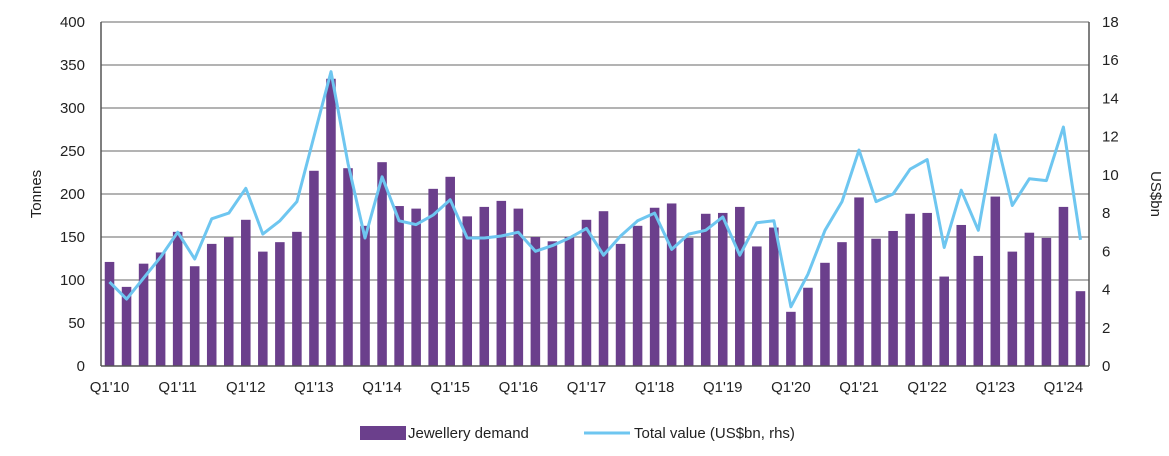 The width and height of the screenshot is (1169, 456). I want to click on y-tick-label: 250, so click(72, 151).